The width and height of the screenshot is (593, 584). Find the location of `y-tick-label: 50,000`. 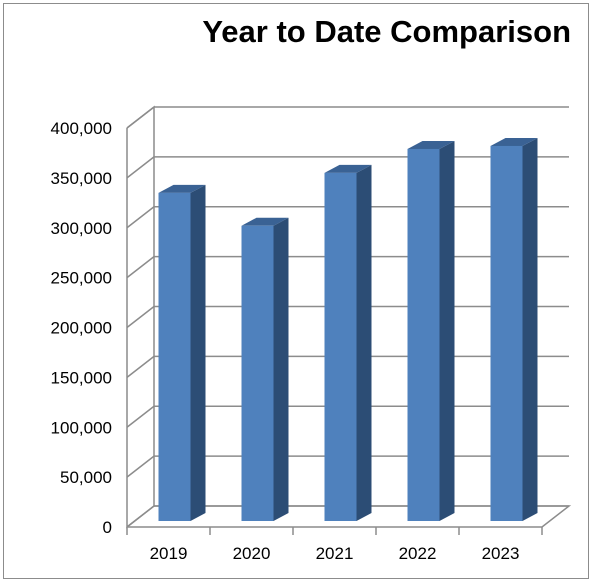

y-tick-label: 50,000 is located at coordinates (86, 477).